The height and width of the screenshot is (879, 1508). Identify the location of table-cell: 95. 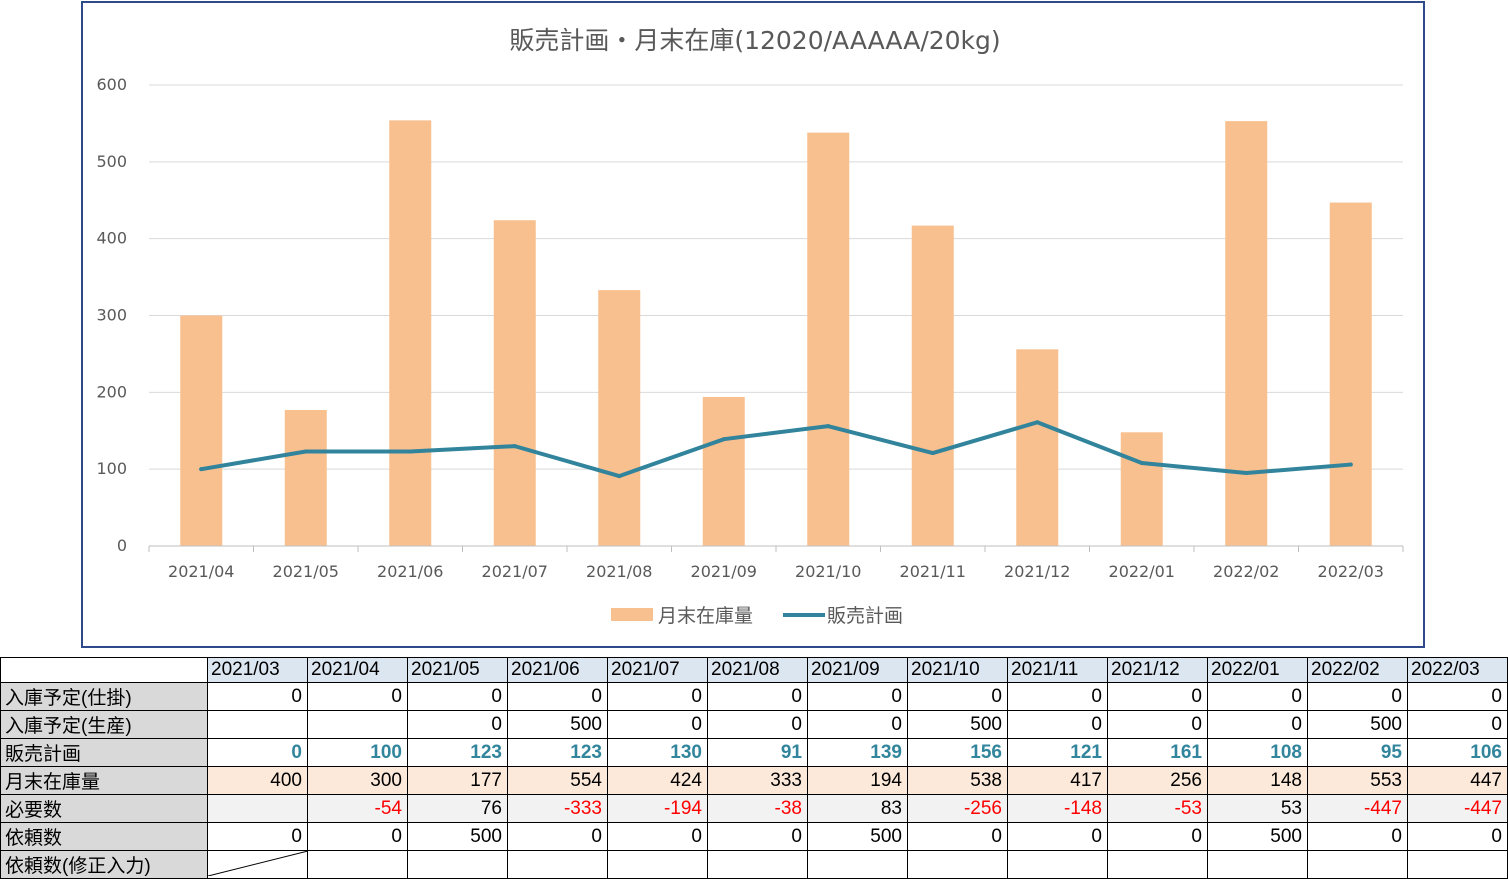
(1357, 752).